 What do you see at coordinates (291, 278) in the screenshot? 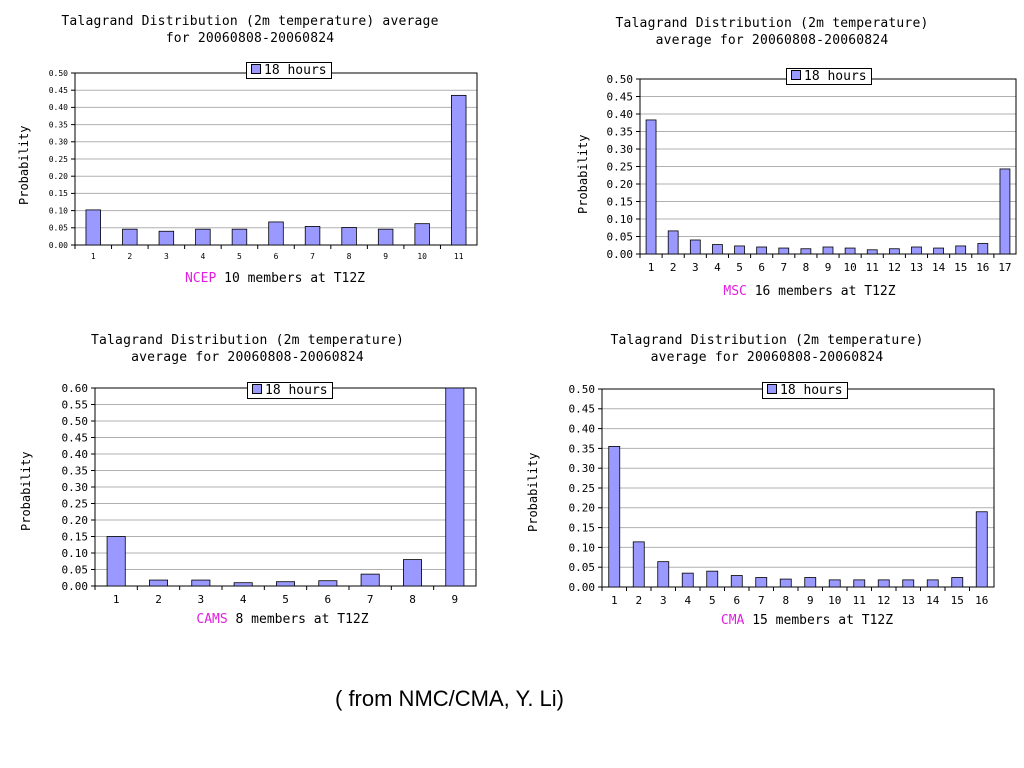
I see `x-axis-label-text: 10 members at T12Z` at bounding box center [291, 278].